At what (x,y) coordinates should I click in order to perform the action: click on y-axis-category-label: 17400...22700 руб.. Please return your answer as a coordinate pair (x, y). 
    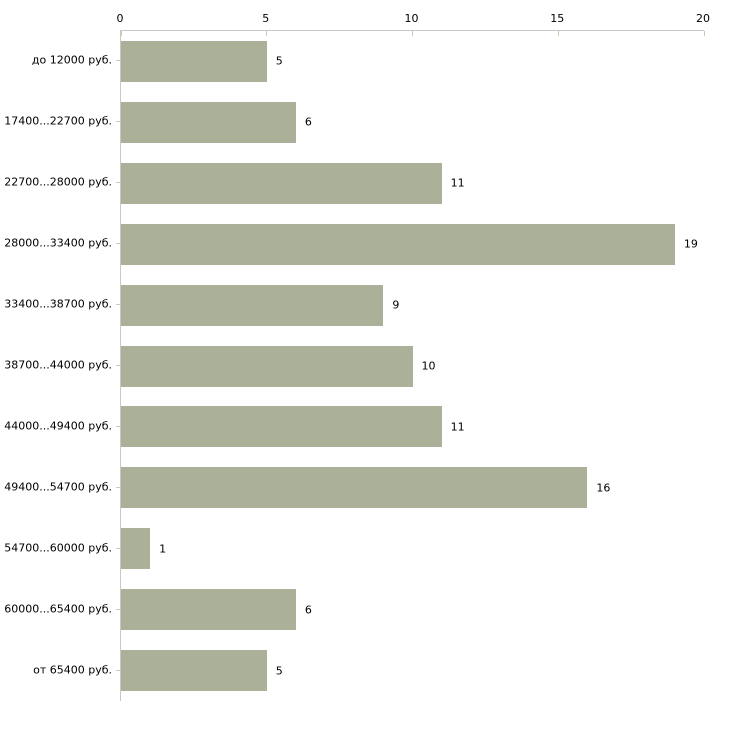
    Looking at the image, I should click on (58, 121).